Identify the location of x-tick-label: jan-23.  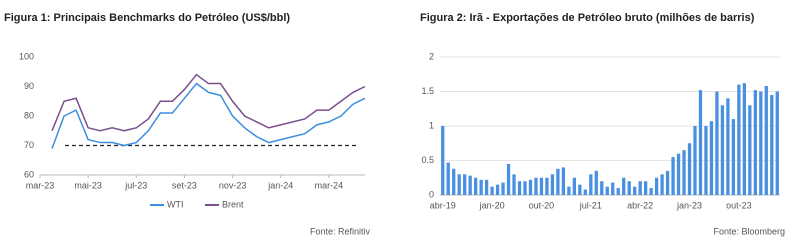
(689, 205).